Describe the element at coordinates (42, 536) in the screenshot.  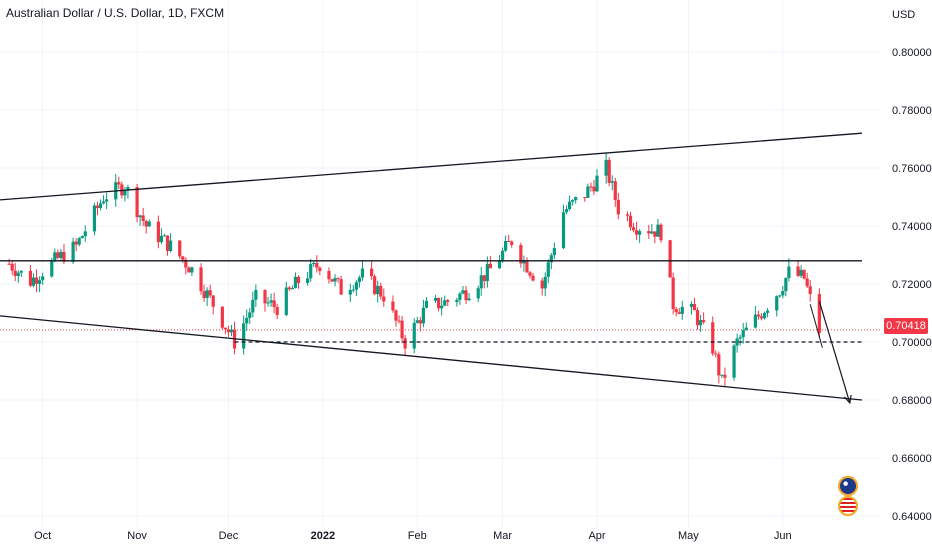
I see `x-tick-label: Oct` at that location.